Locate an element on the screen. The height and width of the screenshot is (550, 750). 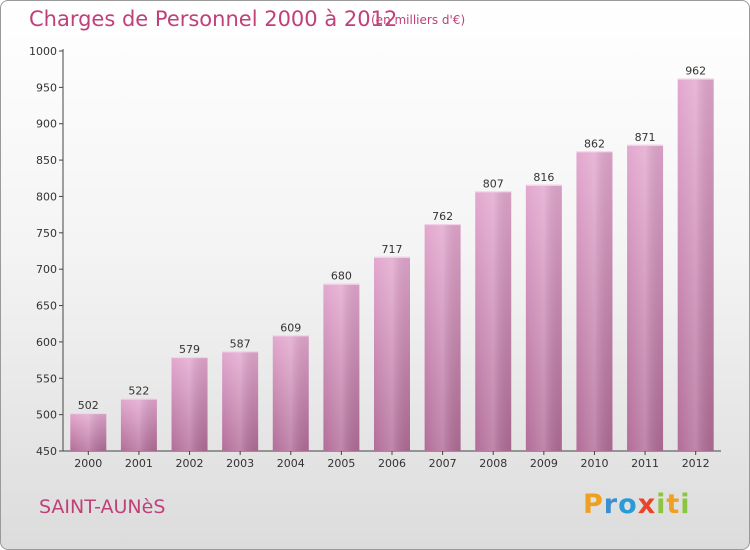
y-tick-label: 500 is located at coordinates (46, 415).